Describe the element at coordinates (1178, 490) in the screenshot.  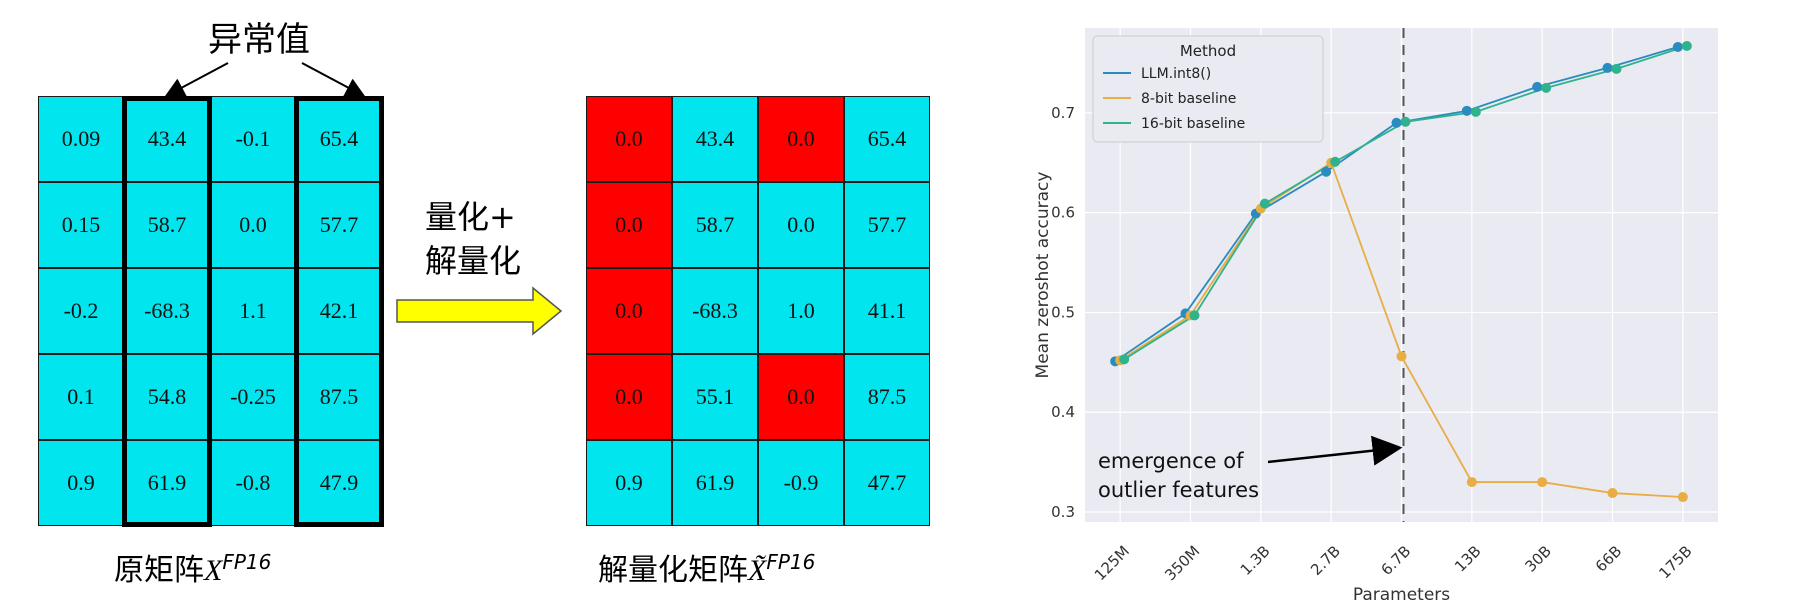
I see `annotation-line-2: outlier features` at that location.